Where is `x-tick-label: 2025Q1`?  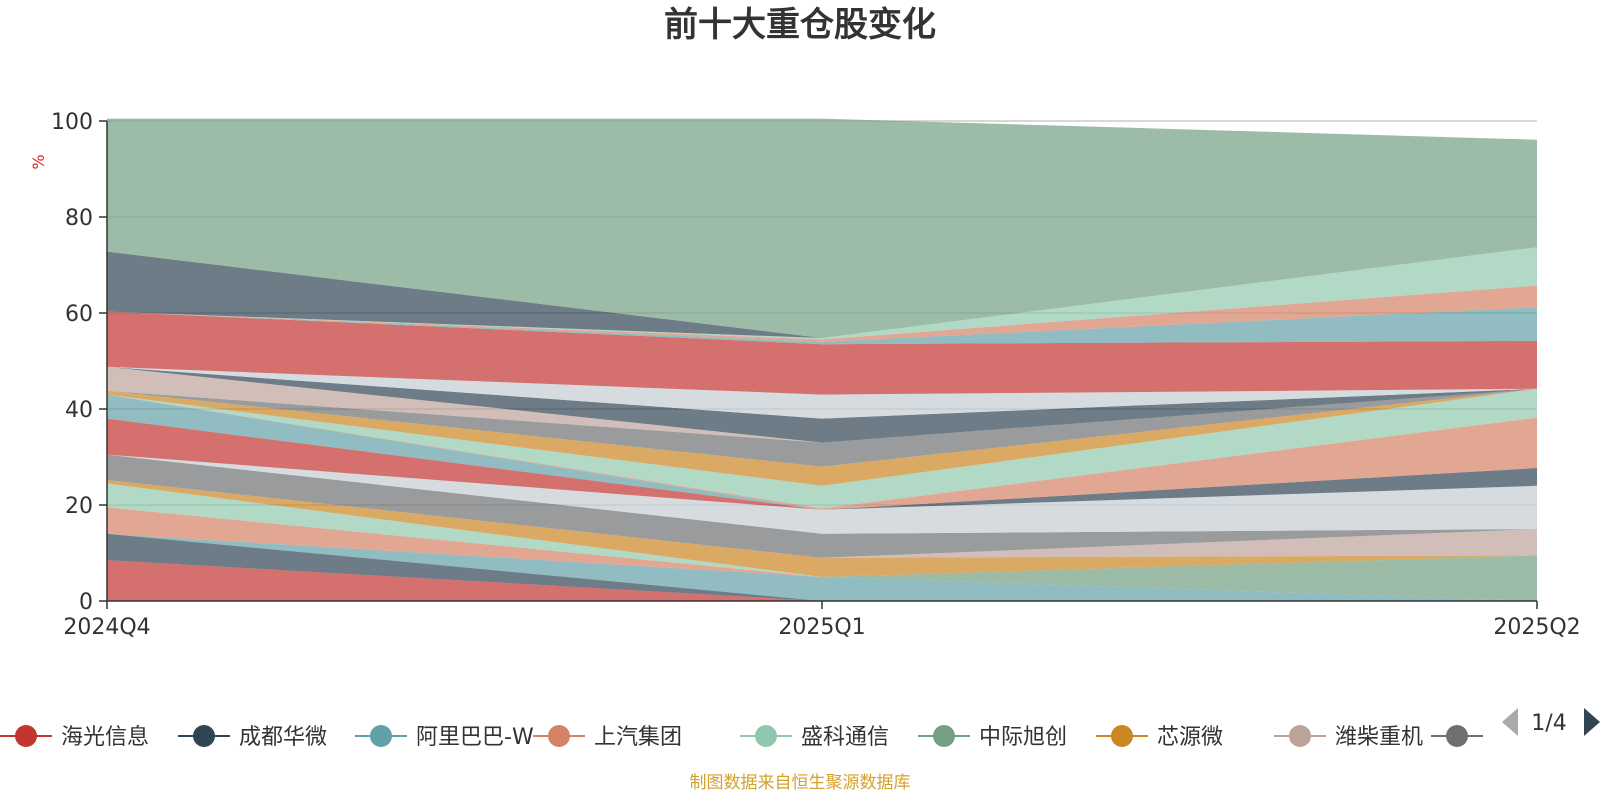
x-tick-label: 2025Q1 is located at coordinates (821, 627).